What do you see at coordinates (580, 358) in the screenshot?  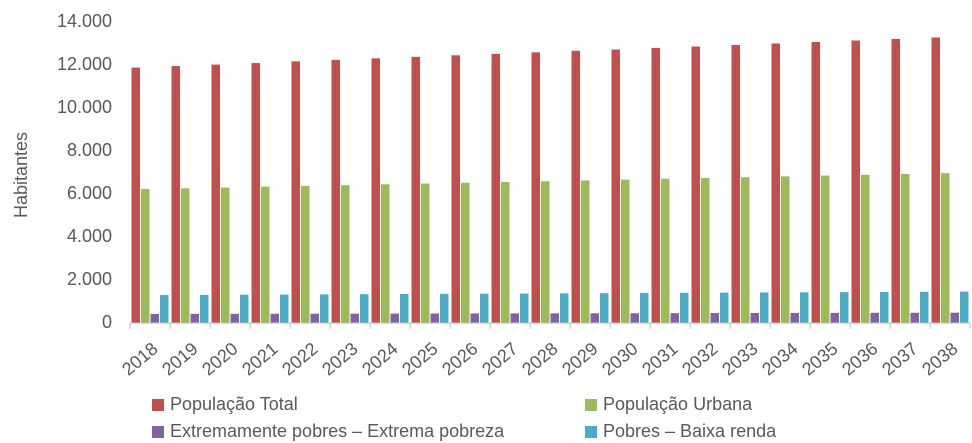 I see `x-tick-label: 2029` at bounding box center [580, 358].